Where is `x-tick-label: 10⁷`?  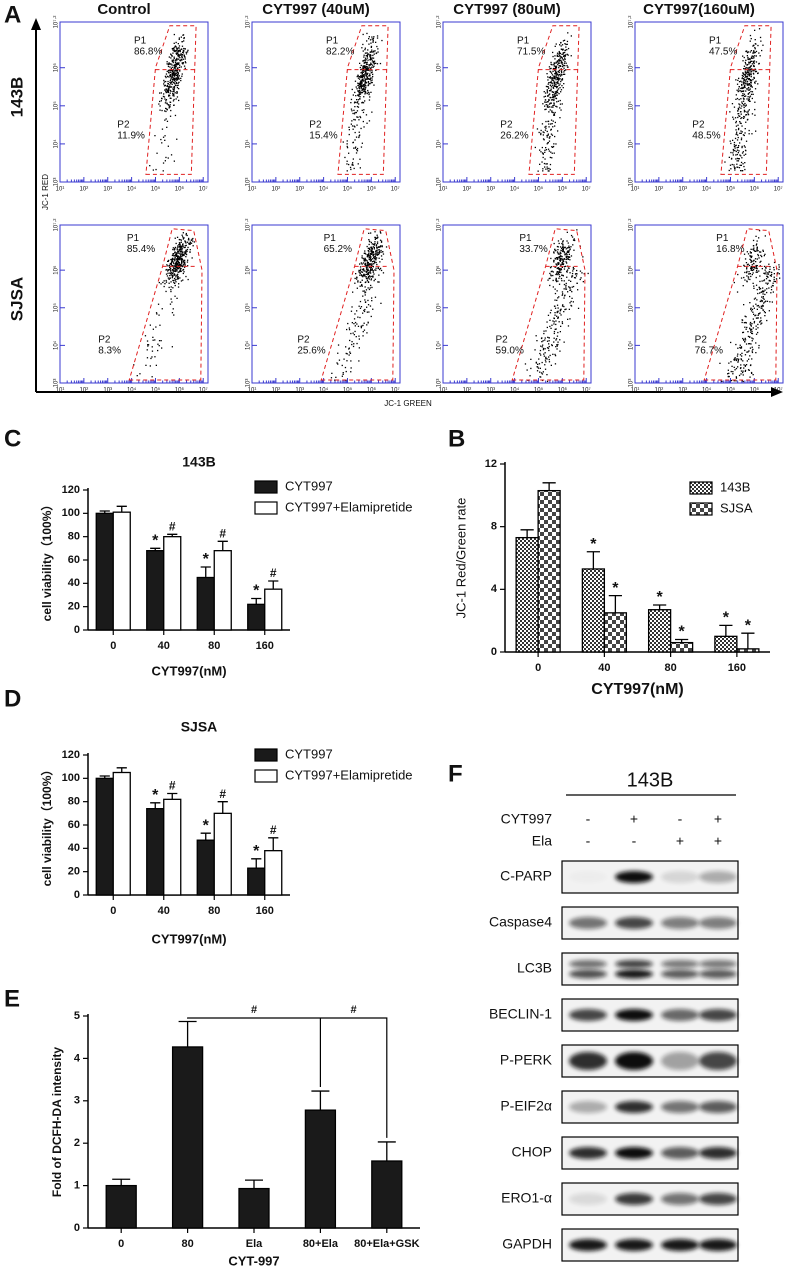
x-tick-label: 10⁷ is located at coordinates (778, 390).